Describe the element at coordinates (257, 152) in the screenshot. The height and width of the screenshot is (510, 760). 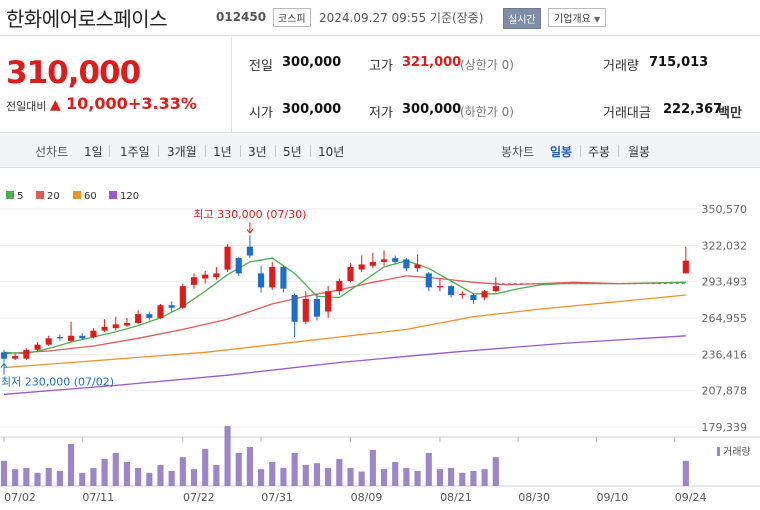
I see `tab-3year: 3년` at that location.